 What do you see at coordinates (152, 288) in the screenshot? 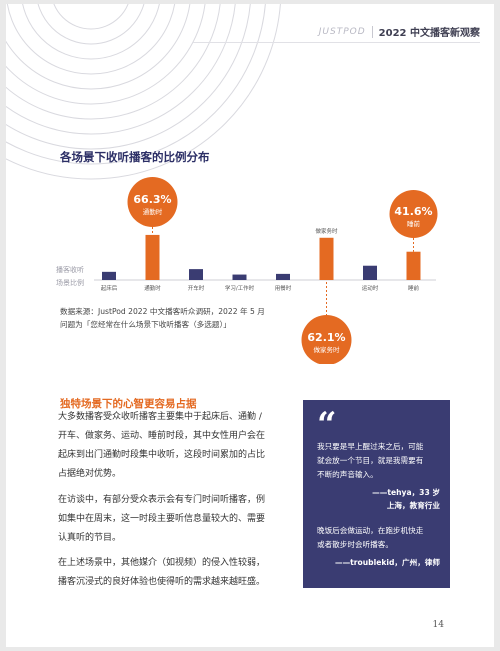
I see `category-label-1: 通勤时` at bounding box center [152, 288].